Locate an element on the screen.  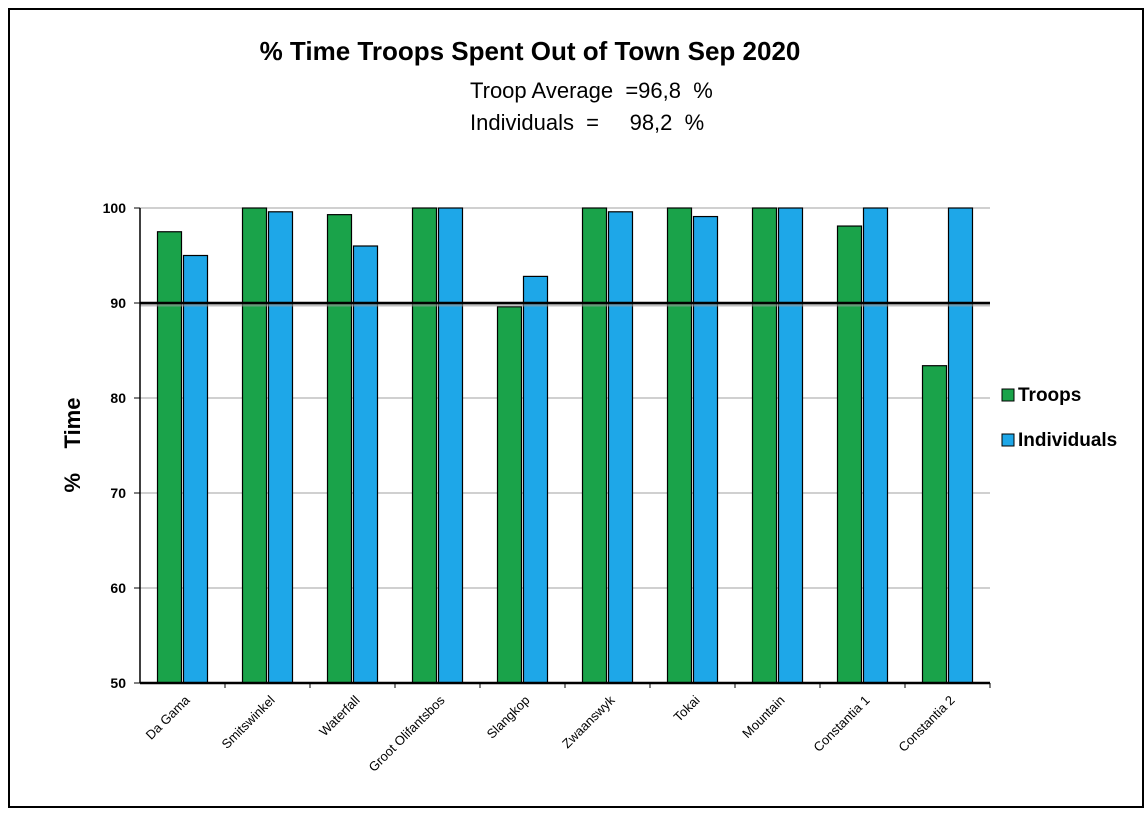
y-tick-label: 90 is located at coordinates (118, 303).